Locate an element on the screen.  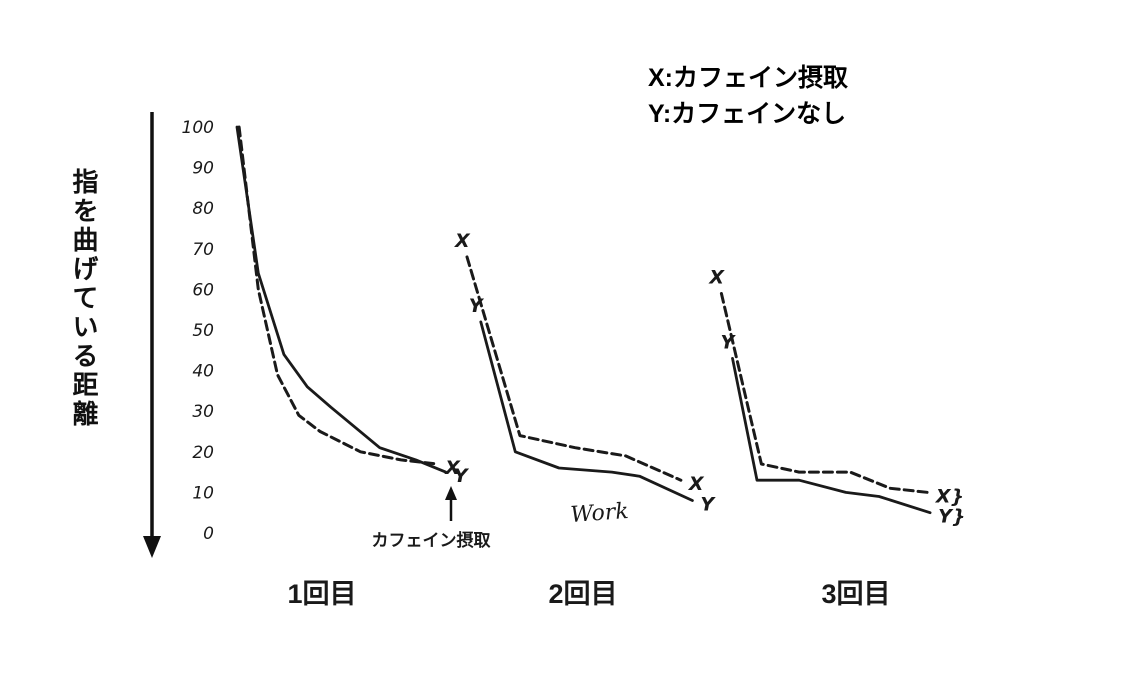
trial-3-series-Y-line is located at coordinates (831, 435).